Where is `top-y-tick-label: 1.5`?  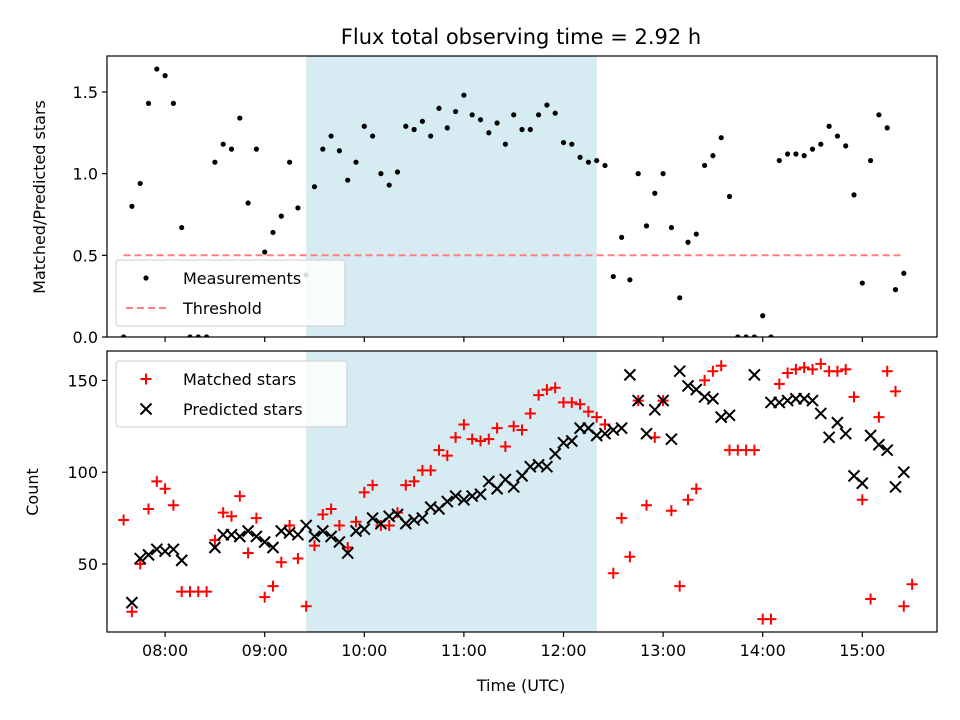
top-y-tick-label: 1.5 is located at coordinates (85, 92).